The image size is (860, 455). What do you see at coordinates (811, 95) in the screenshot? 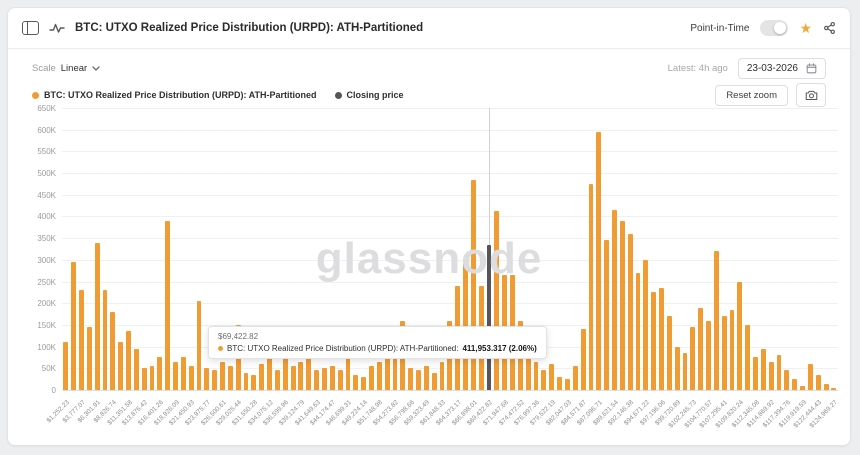
I see `screenshot-button` at bounding box center [811, 95].